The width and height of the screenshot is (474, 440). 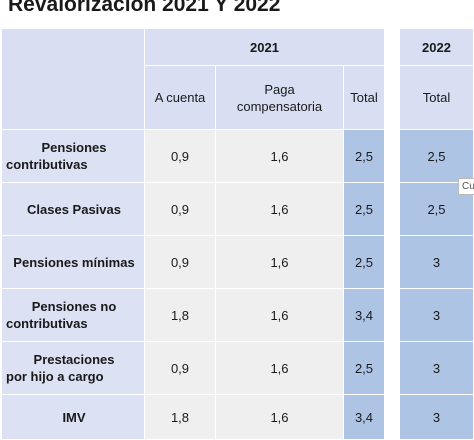 What do you see at coordinates (392, 234) in the screenshot?
I see `column-gap` at bounding box center [392, 234].